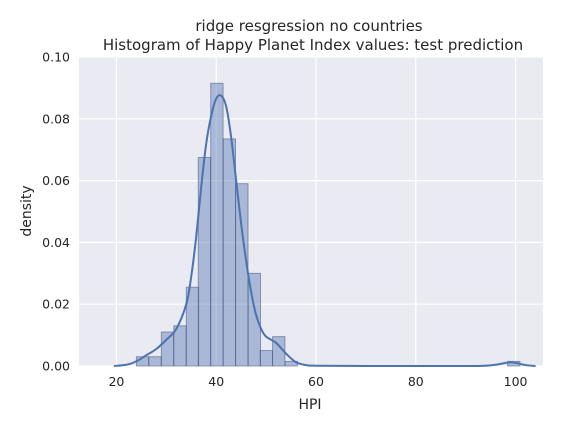 The height and width of the screenshot is (431, 562). What do you see at coordinates (56, 118) in the screenshot?
I see `y-tick-label: 0.08` at bounding box center [56, 118].